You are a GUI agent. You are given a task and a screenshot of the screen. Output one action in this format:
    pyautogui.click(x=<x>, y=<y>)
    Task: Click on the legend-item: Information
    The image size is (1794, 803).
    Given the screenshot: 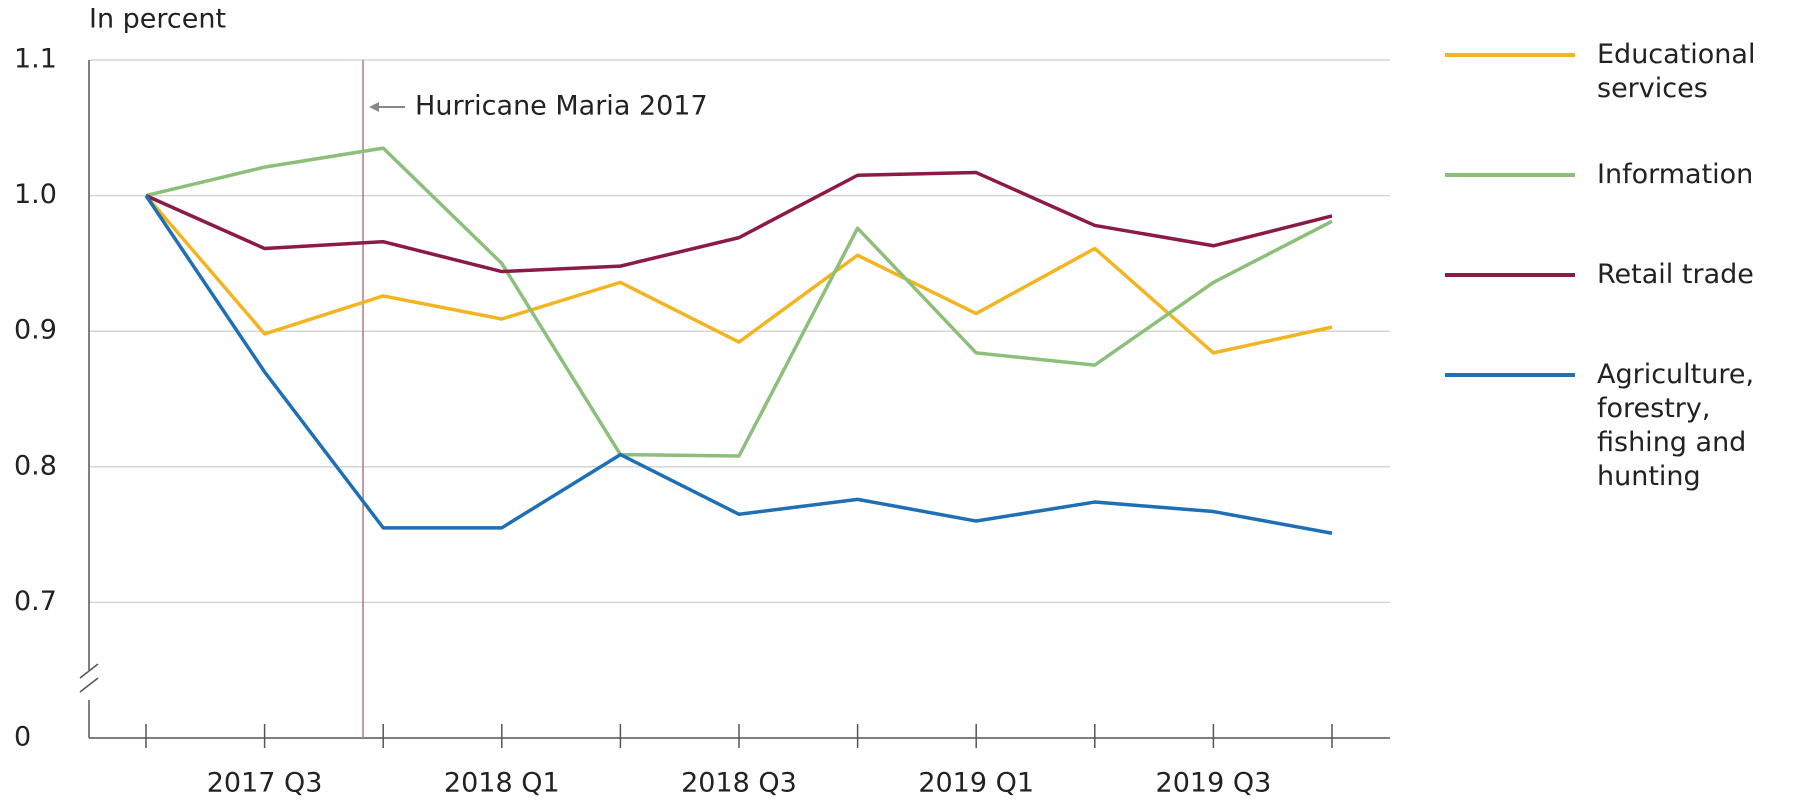 What is the action you would take?
    pyautogui.click(x=1617, y=208)
    